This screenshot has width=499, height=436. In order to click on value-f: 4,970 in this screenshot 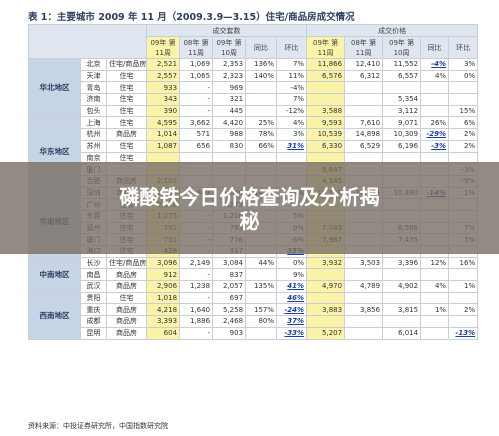, I will do `click(332, 286)`.